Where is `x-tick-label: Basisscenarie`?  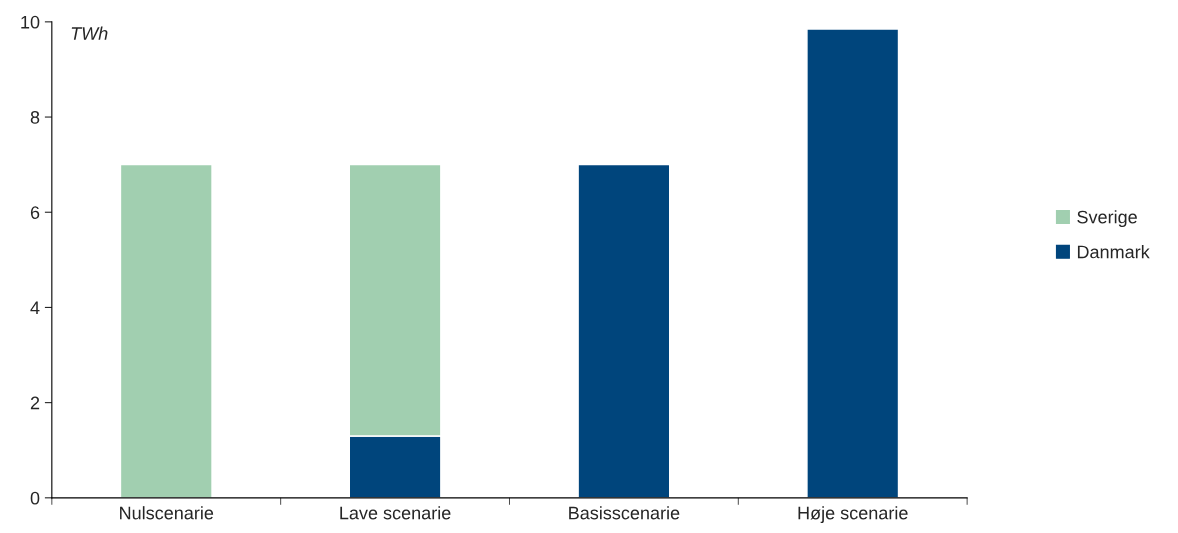 x-tick-label: Basisscenarie is located at coordinates (624, 513).